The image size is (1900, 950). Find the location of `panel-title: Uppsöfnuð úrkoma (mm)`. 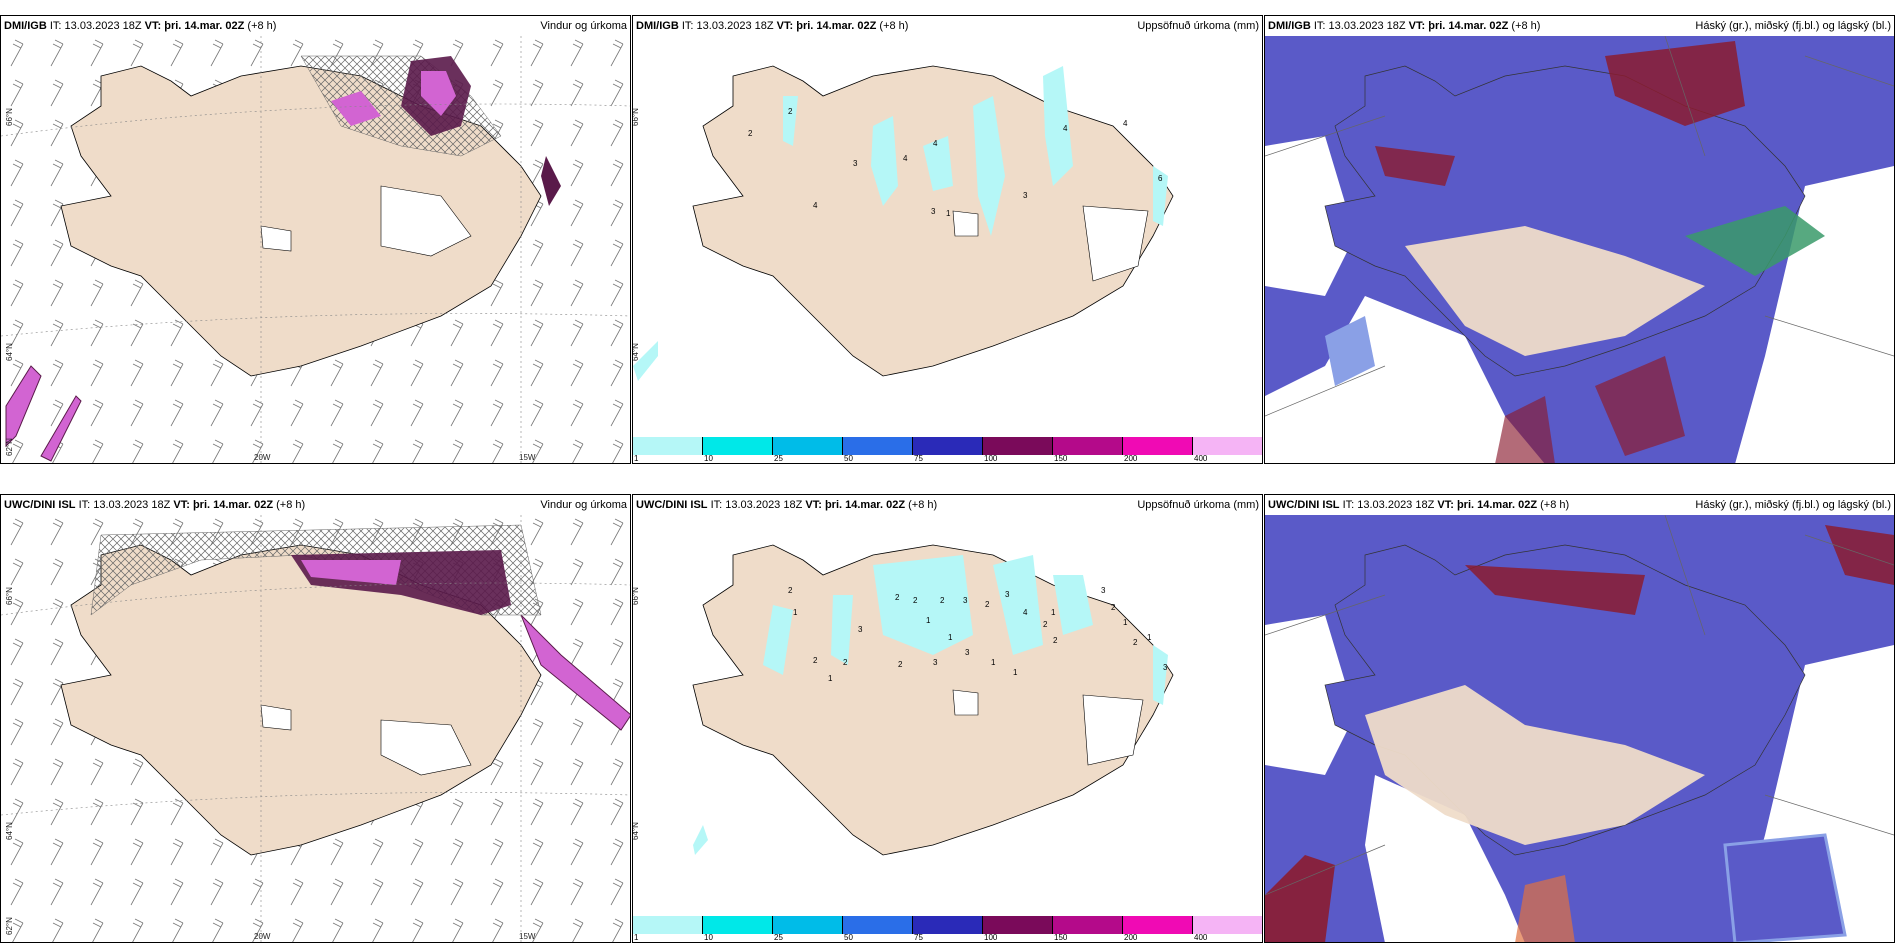

panel-title: Uppsöfnuð úrkoma (mm) is located at coordinates (1198, 26).